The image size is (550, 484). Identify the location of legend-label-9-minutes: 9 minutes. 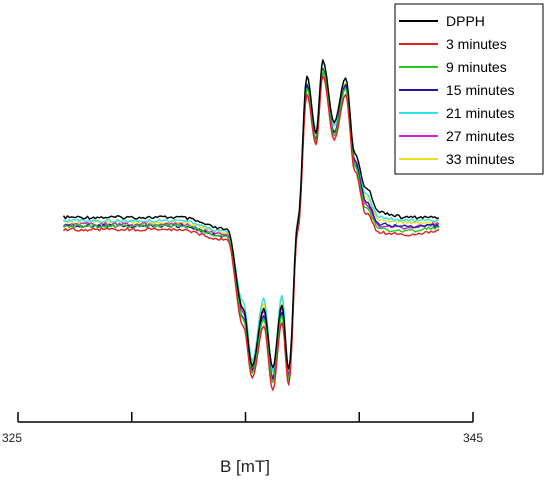
(476, 67).